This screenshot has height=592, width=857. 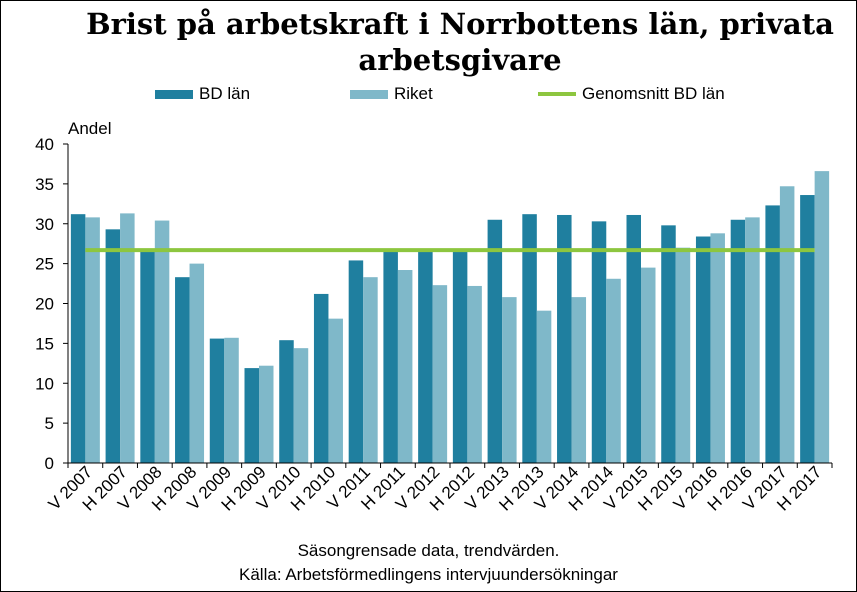 What do you see at coordinates (44, 264) in the screenshot?
I see `y-tick-label: 25` at bounding box center [44, 264].